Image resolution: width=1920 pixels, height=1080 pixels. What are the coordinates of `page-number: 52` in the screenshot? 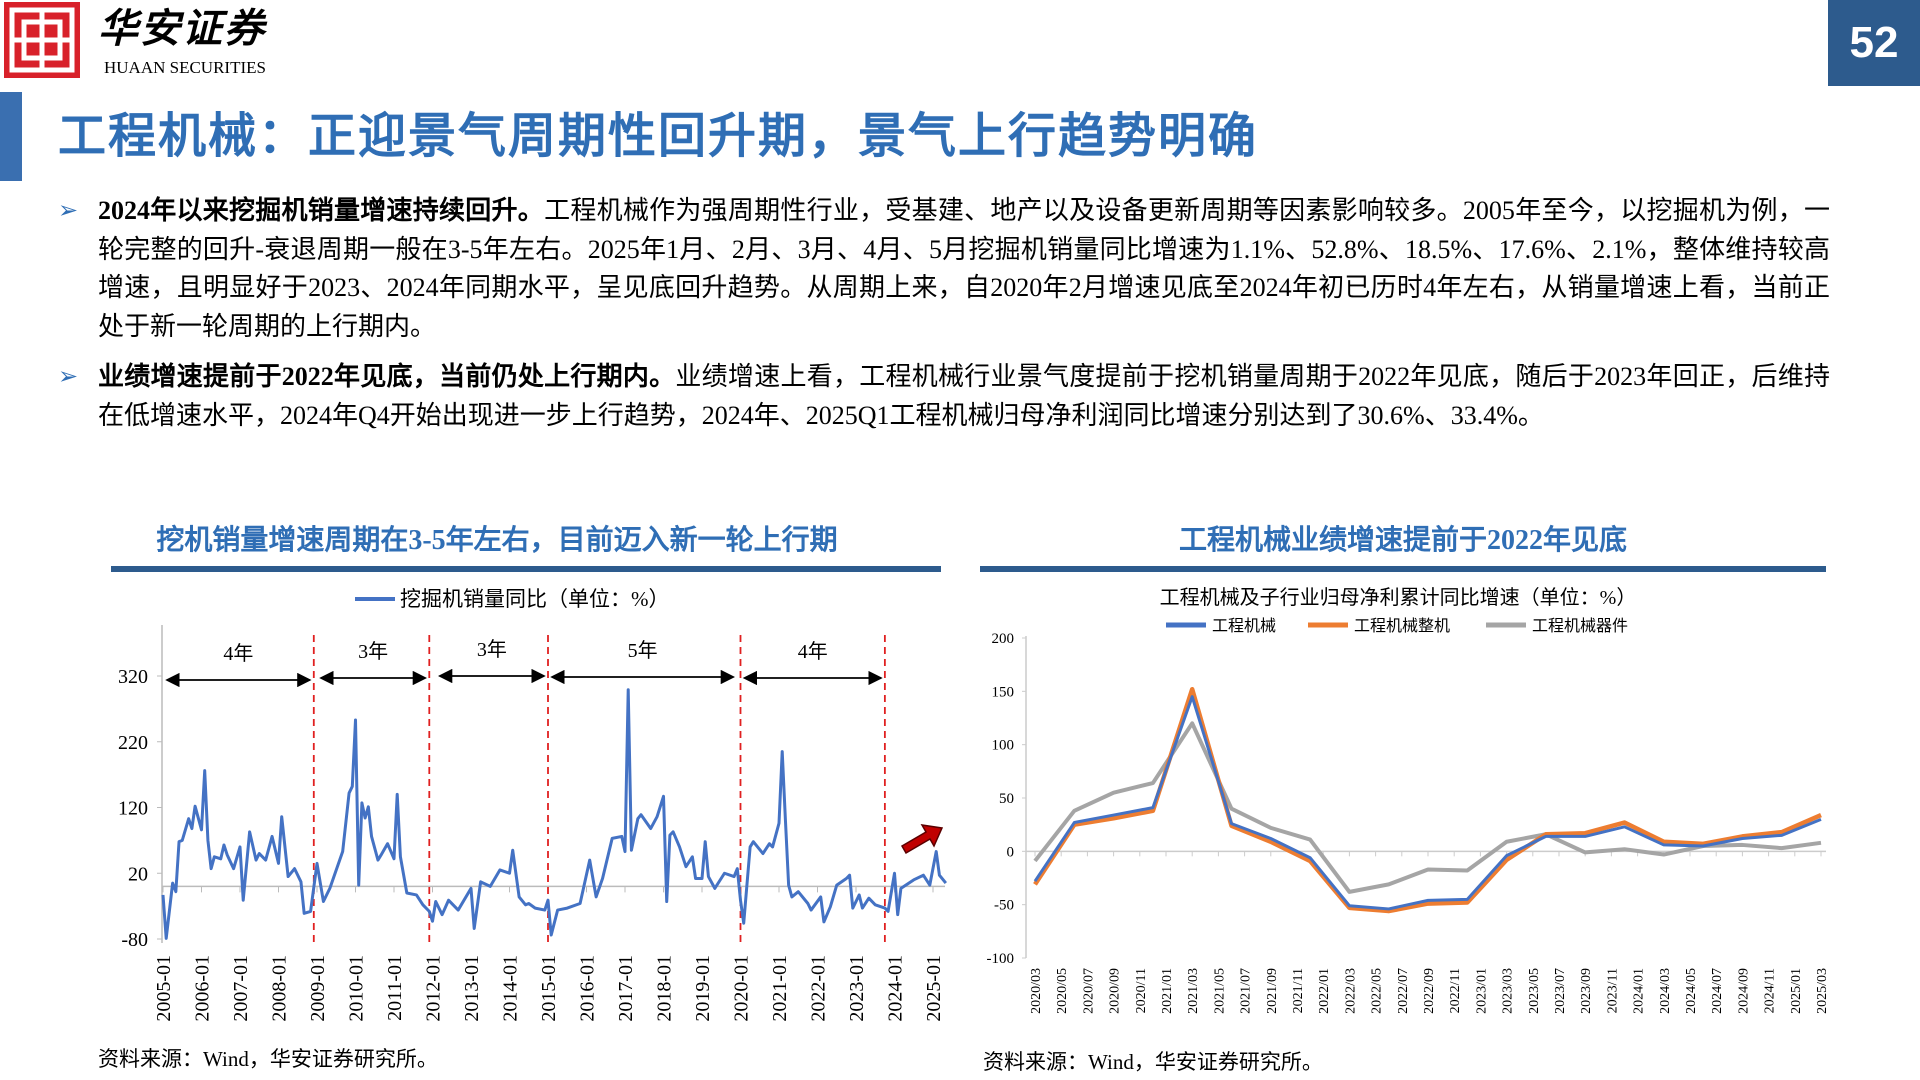 It's located at (1874, 43).